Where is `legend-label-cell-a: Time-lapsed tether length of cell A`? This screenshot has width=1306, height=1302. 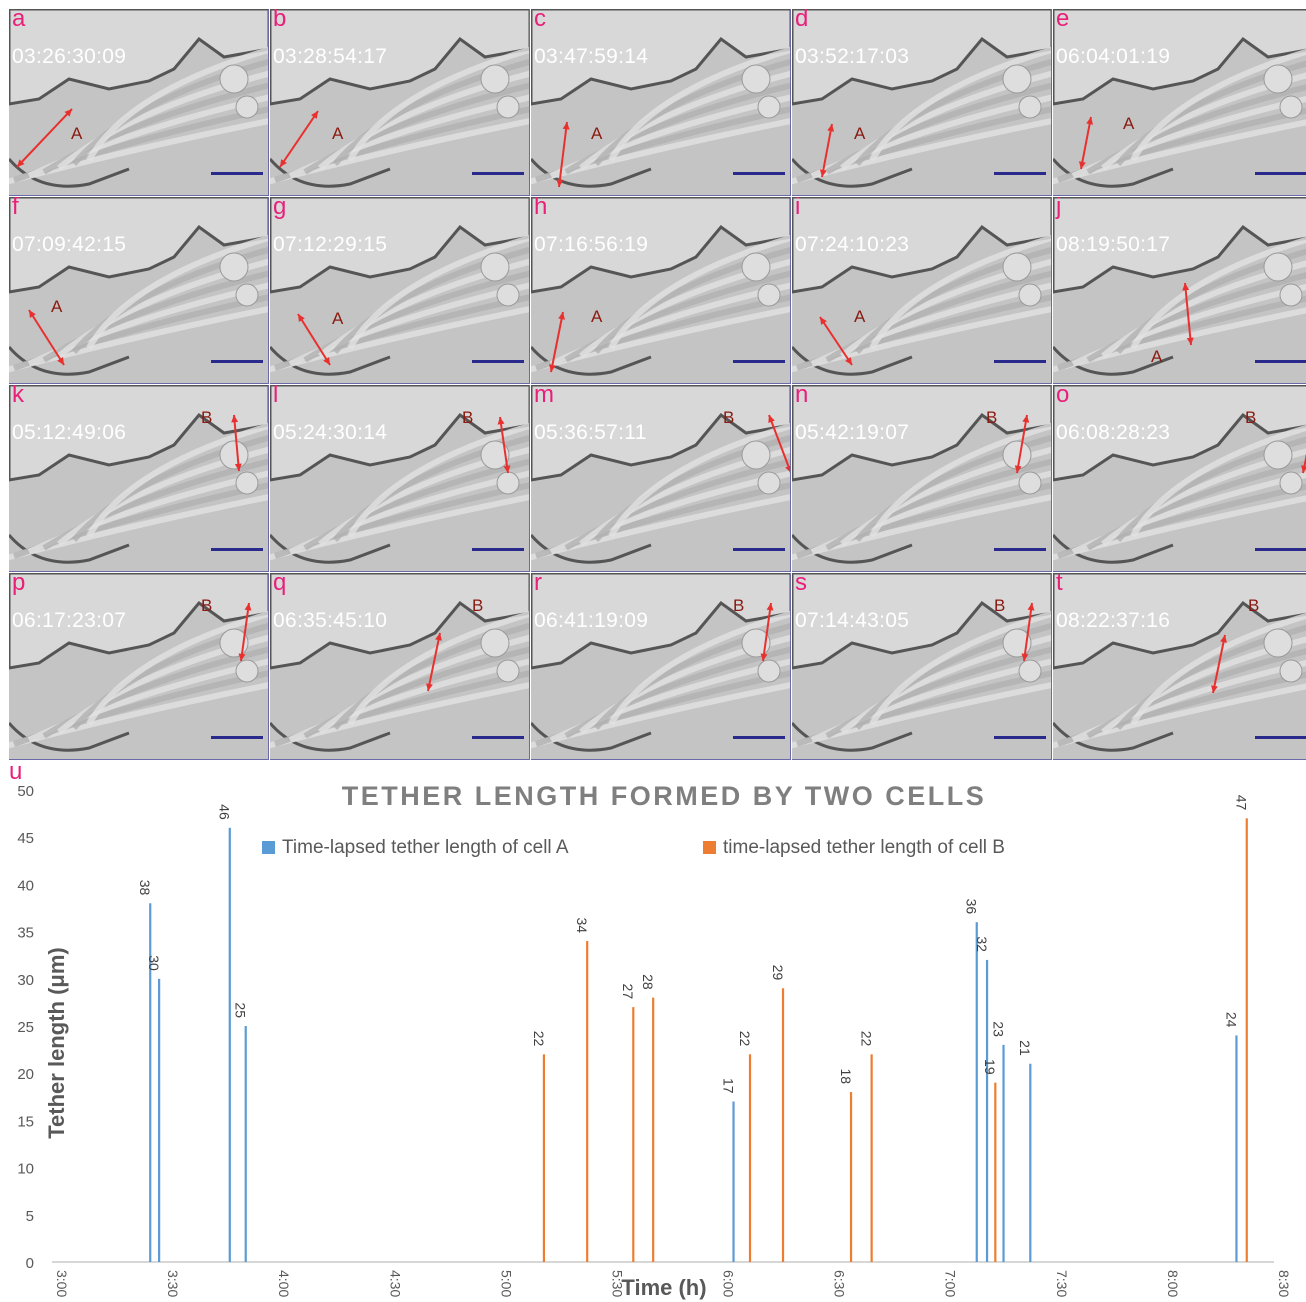
legend-label-cell-a: Time-lapsed tether length of cell A is located at coordinates (425, 847).